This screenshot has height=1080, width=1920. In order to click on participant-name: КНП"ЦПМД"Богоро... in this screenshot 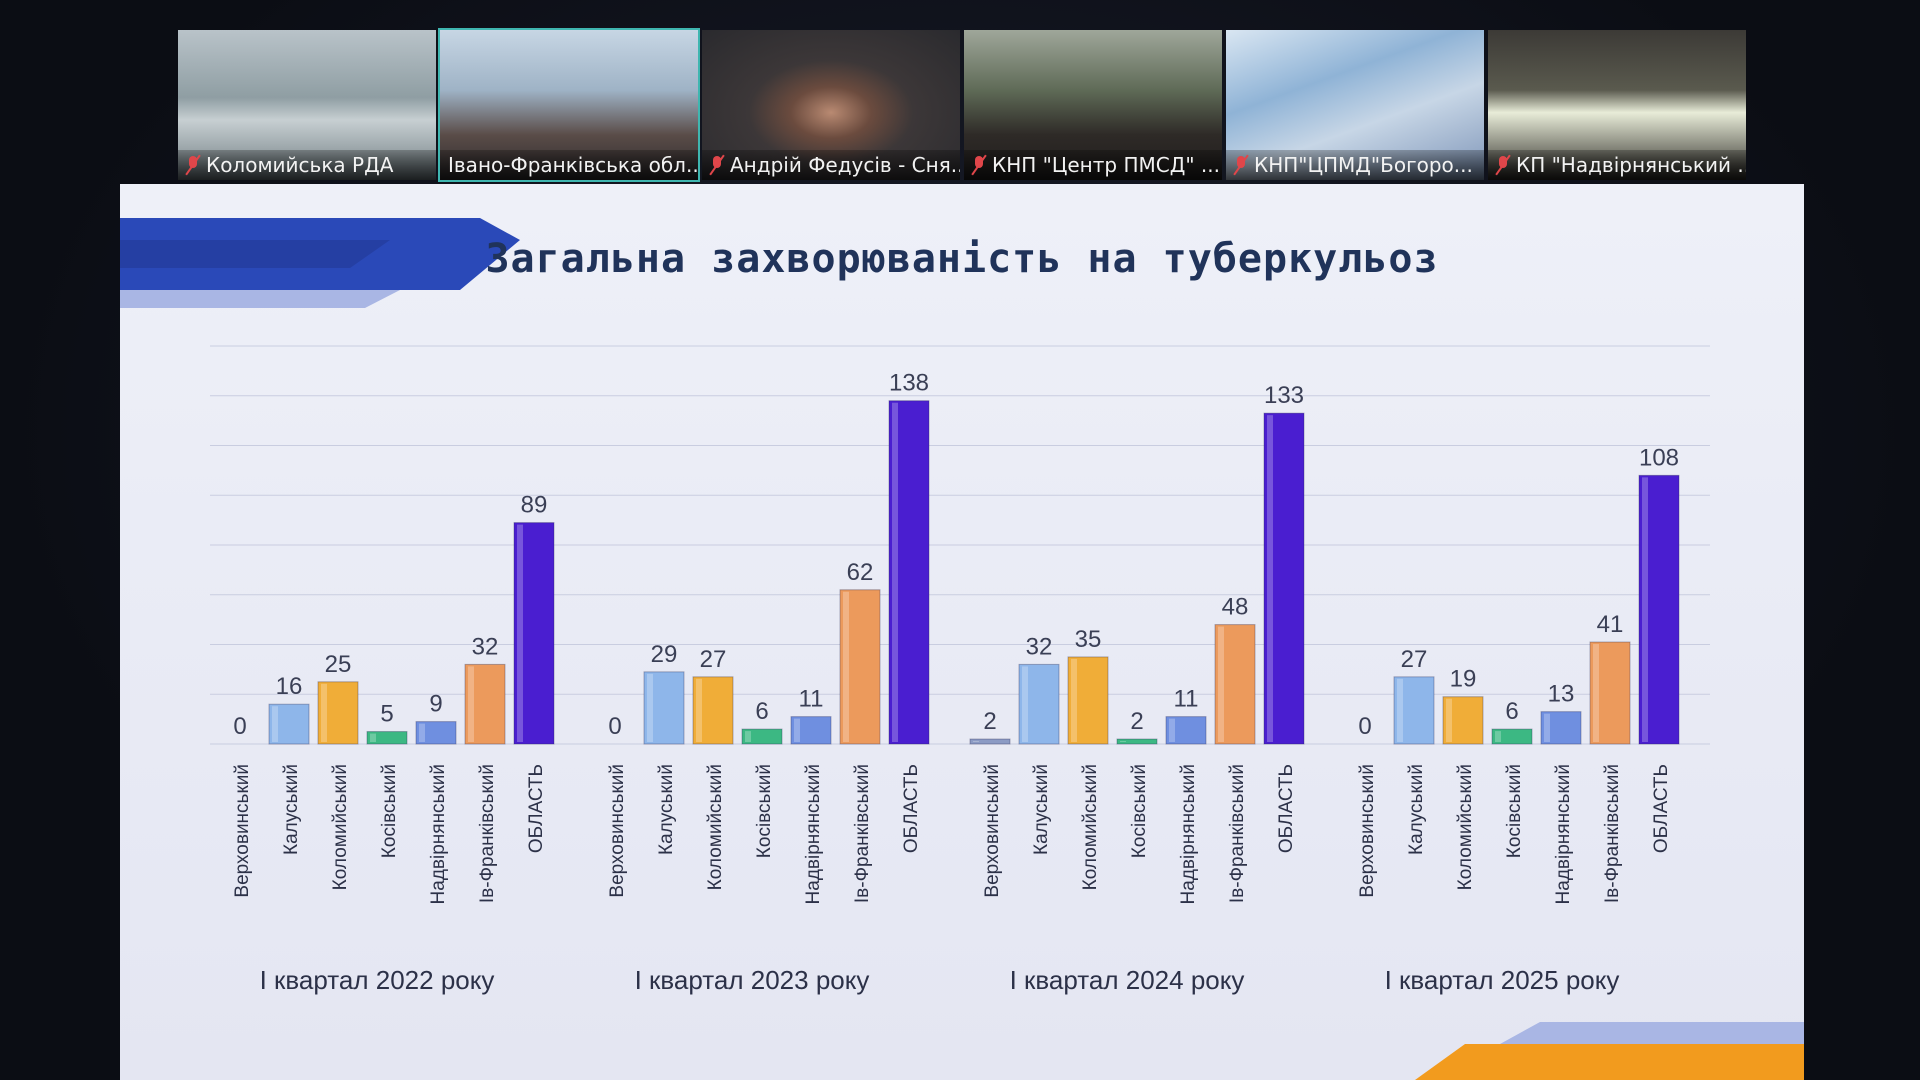, I will do `click(1363, 165)`.